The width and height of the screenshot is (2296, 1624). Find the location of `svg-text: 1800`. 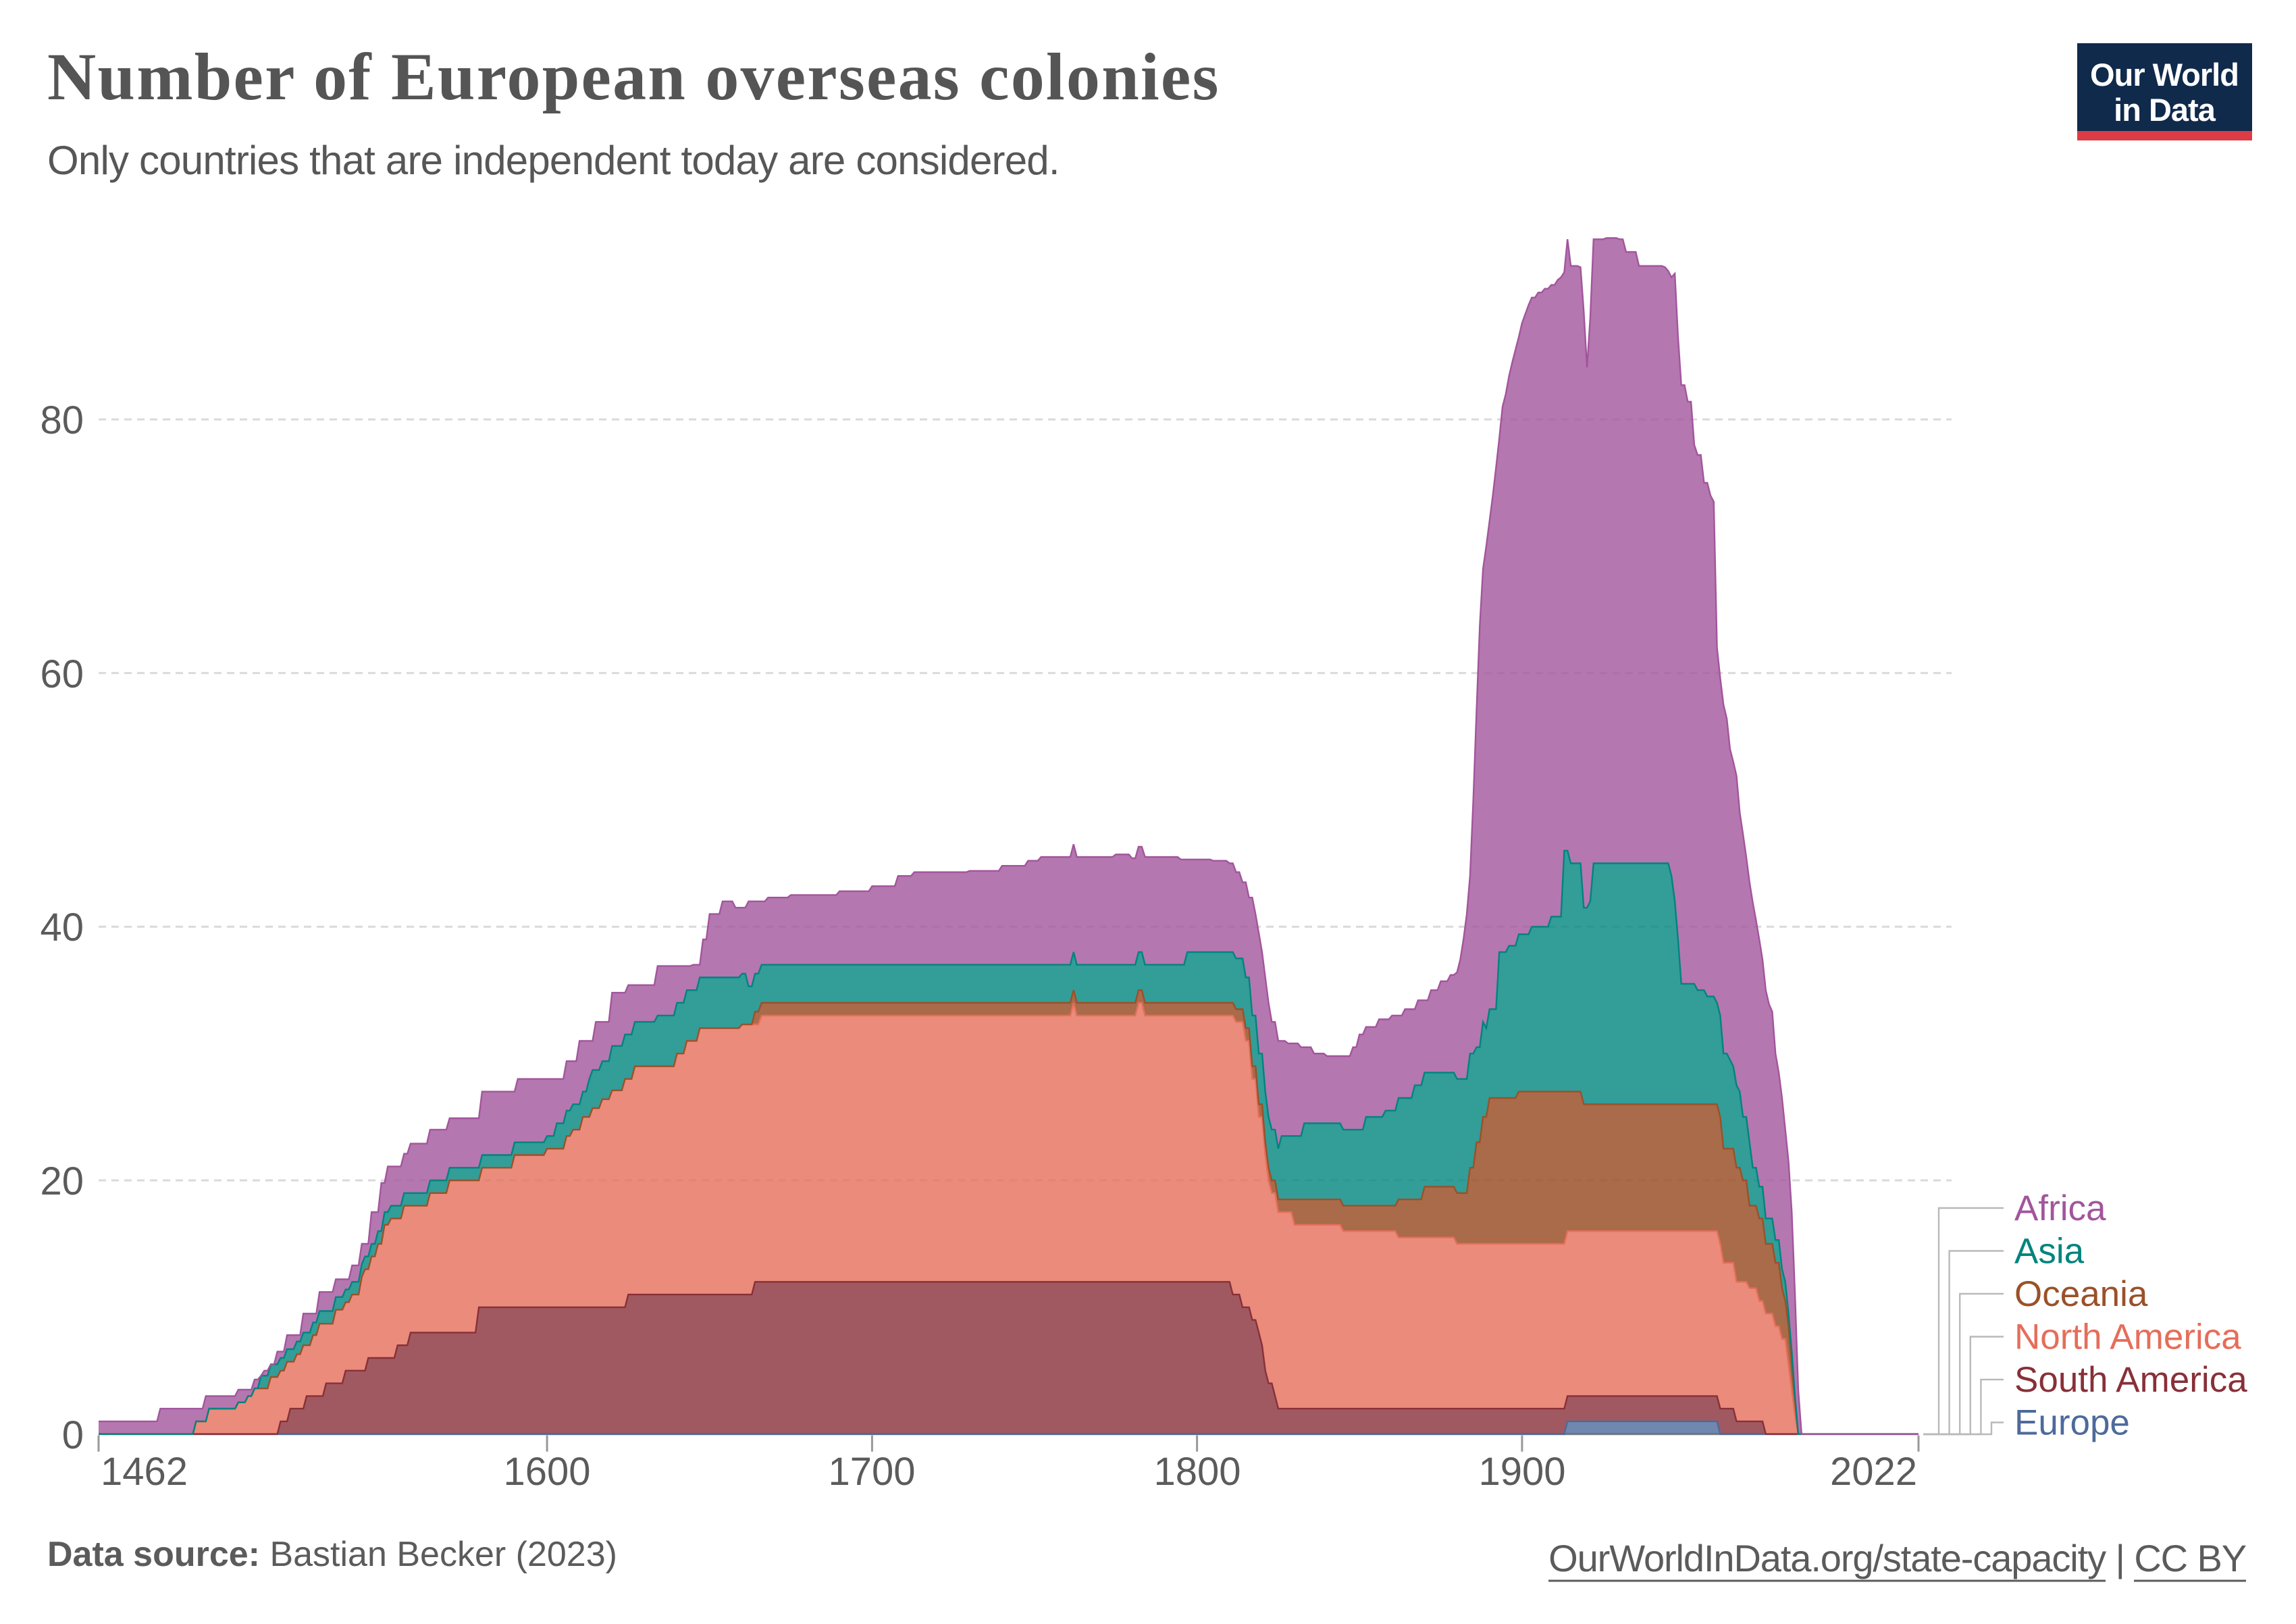

svg-text: 1800 is located at coordinates (1197, 1472).